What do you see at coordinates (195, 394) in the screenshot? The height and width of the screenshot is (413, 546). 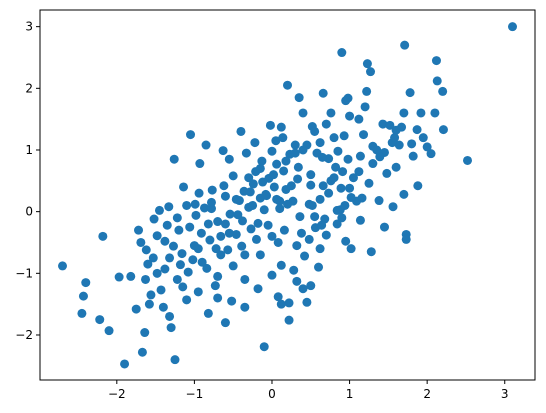 I see `x-tick-label: −1` at bounding box center [195, 394].